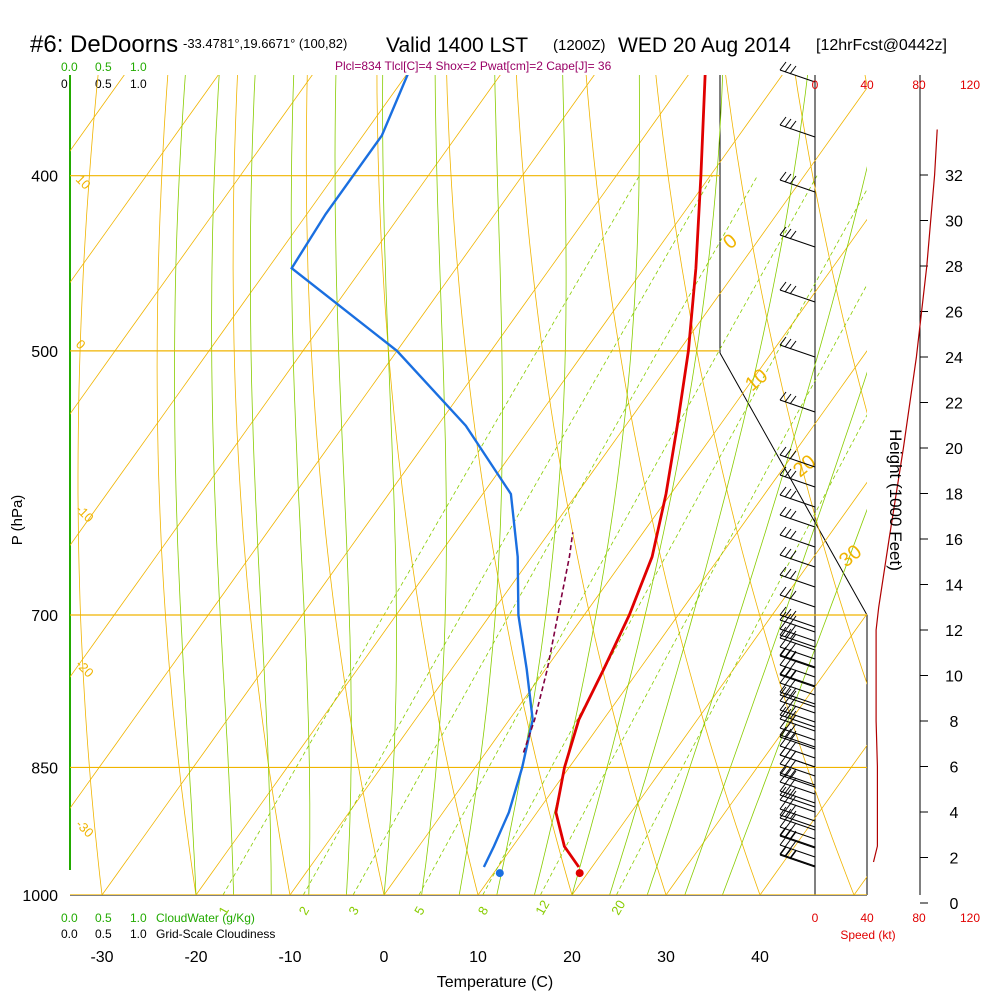  I want to click on pressure-tick-label: 850, so click(44, 768).